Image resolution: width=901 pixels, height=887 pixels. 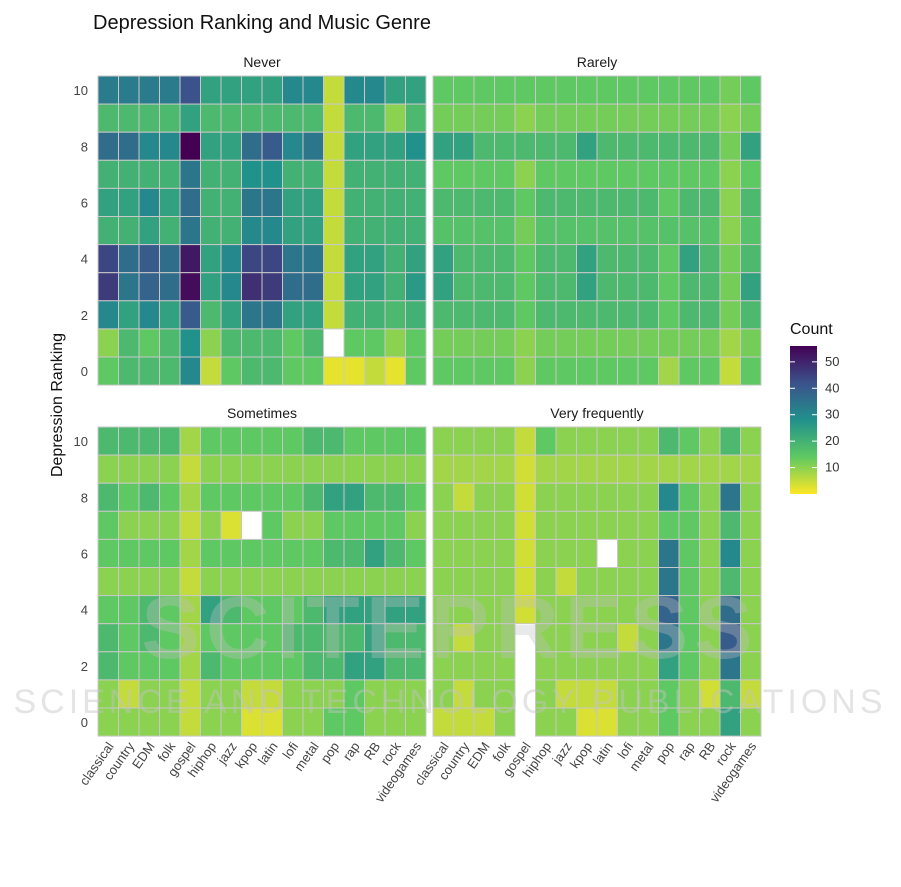 I want to click on x-tick-label: latin, so click(x=603, y=753).